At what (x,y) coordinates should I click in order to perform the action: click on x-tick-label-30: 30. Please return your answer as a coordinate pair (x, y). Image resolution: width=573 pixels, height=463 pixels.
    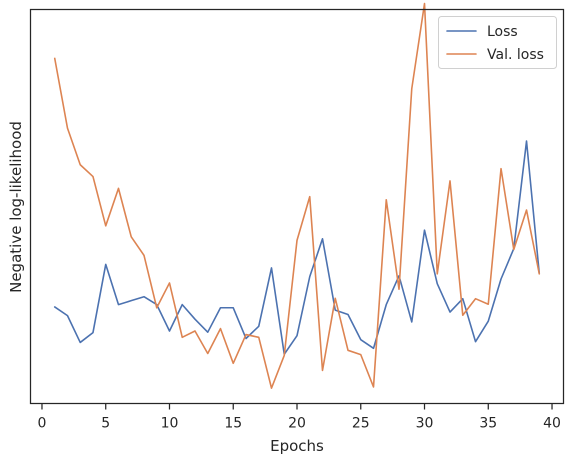
    Looking at the image, I should click on (425, 424).